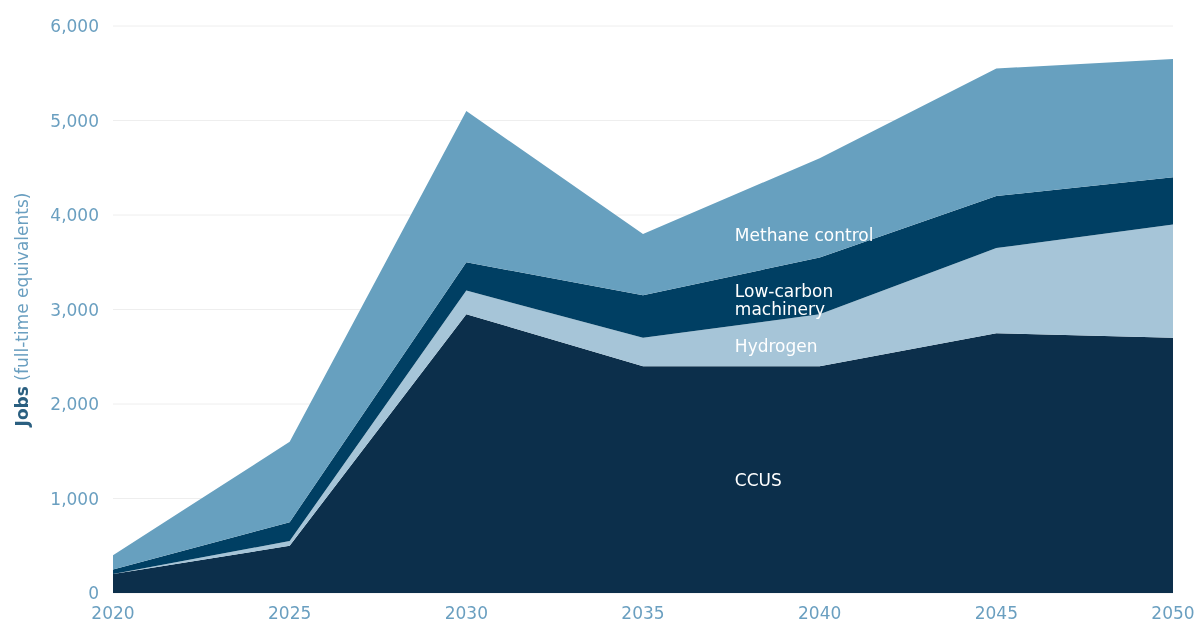  What do you see at coordinates (758, 479) in the screenshot?
I see `series-label: CCUS` at bounding box center [758, 479].